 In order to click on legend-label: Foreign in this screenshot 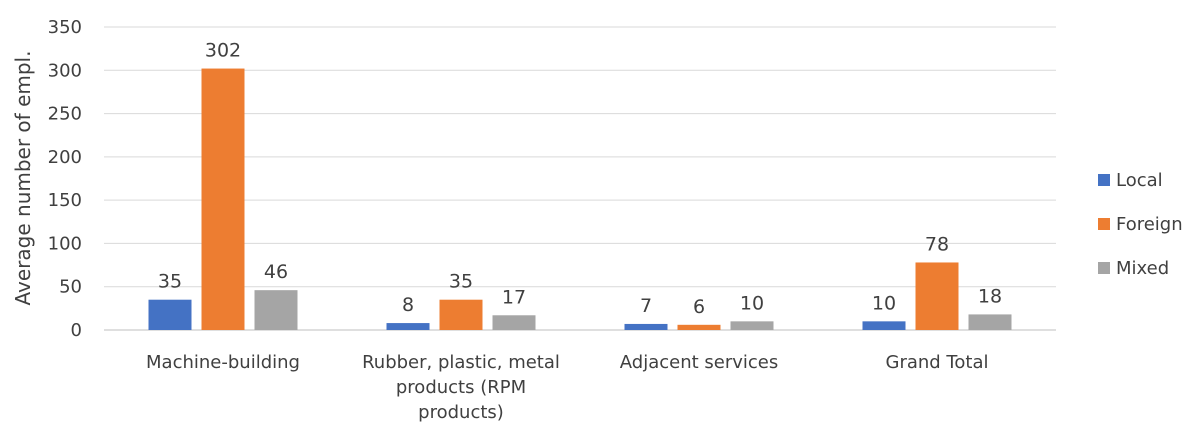, I will do `click(1149, 224)`.